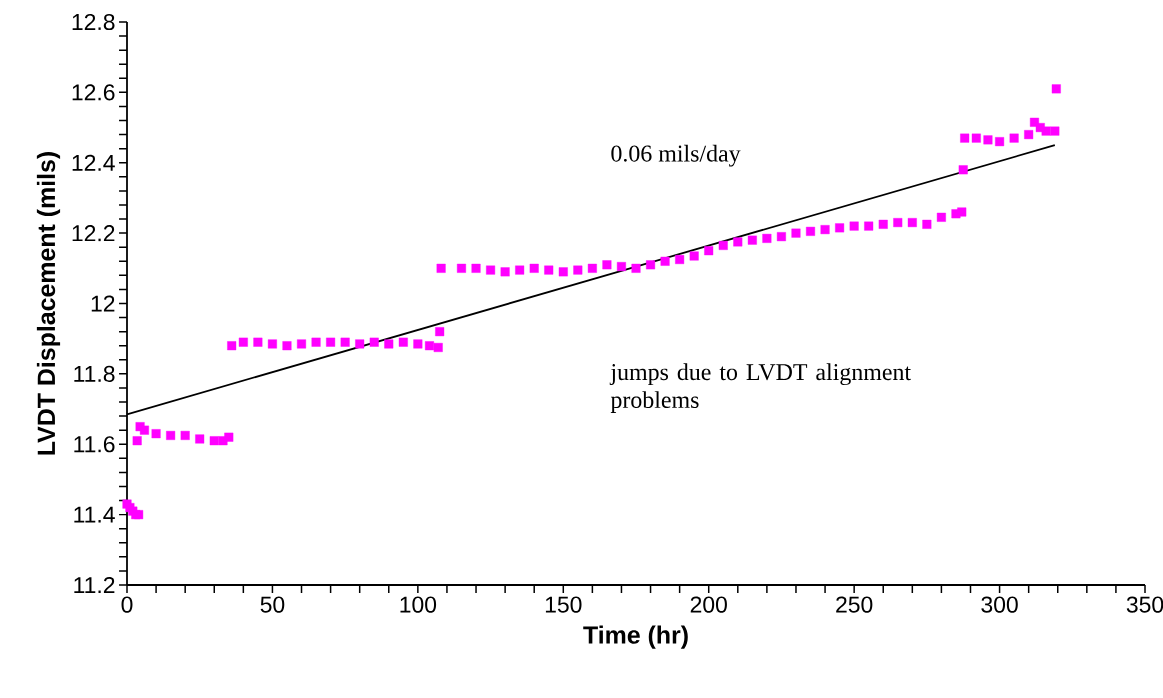 Image resolution: width=1163 pixels, height=698 pixels. What do you see at coordinates (999, 604) in the screenshot?
I see `x-tick-label: 300` at bounding box center [999, 604].